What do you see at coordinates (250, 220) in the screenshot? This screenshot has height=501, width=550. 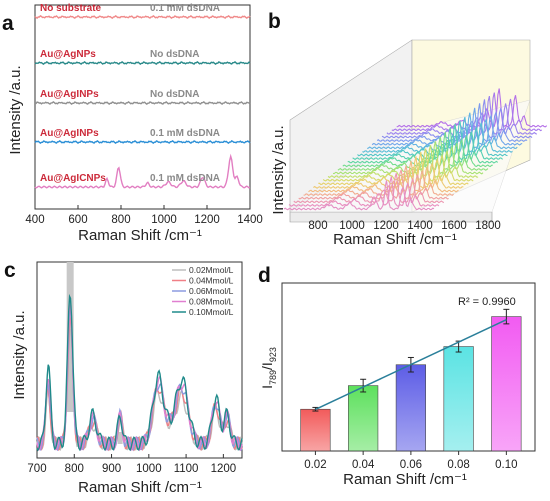 I see `panel-a-x-tick-label-5: 1400` at bounding box center [250, 220].